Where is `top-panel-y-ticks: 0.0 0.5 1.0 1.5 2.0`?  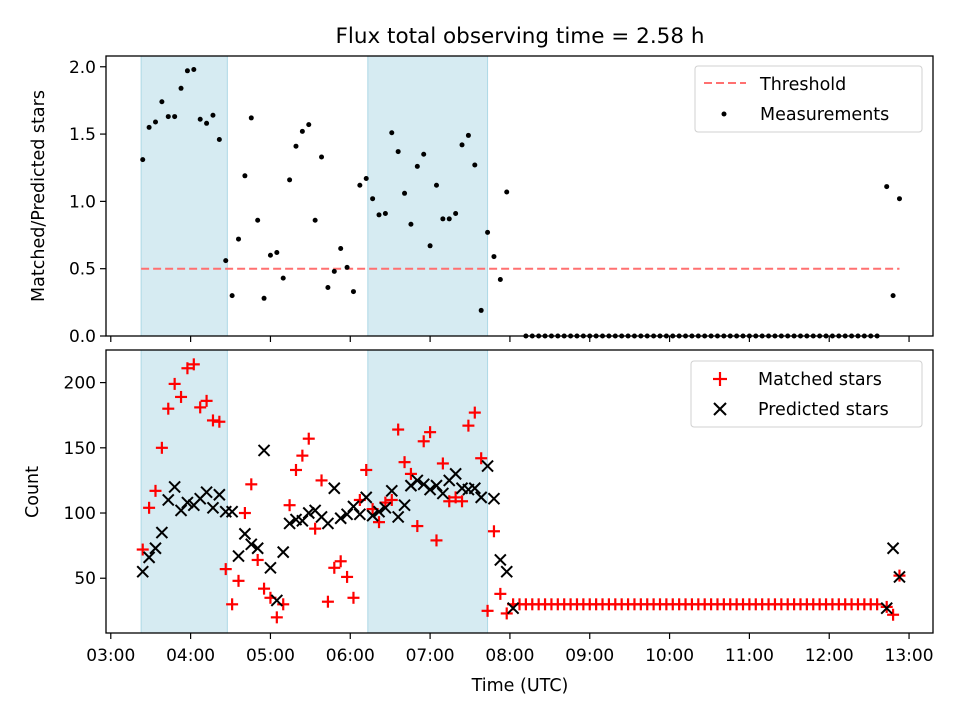 top-panel-y-ticks: 0.0 0.5 1.0 1.5 2.0 is located at coordinates (87, 202).